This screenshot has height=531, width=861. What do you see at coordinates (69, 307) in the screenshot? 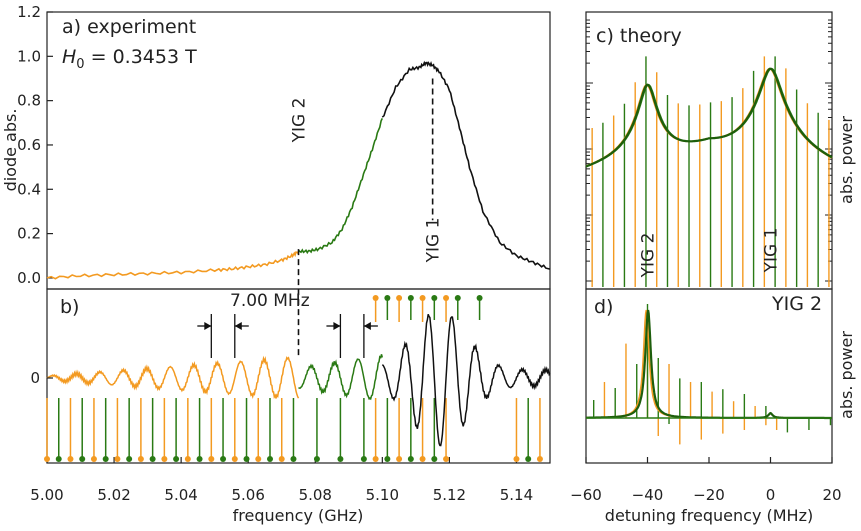
I see `panel-b-label: b)` at bounding box center [69, 307].